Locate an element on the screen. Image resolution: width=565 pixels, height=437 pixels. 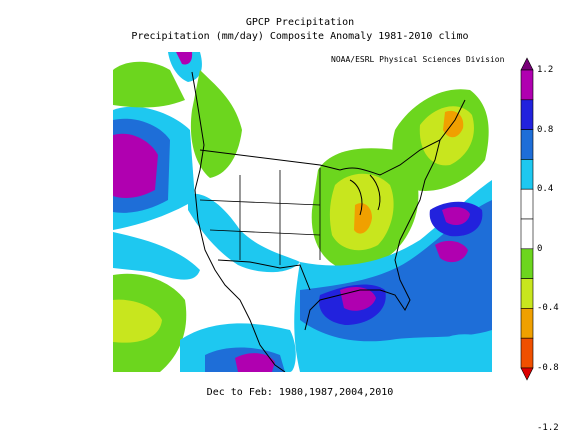
us-canada-border is located at coordinates (270, 160).